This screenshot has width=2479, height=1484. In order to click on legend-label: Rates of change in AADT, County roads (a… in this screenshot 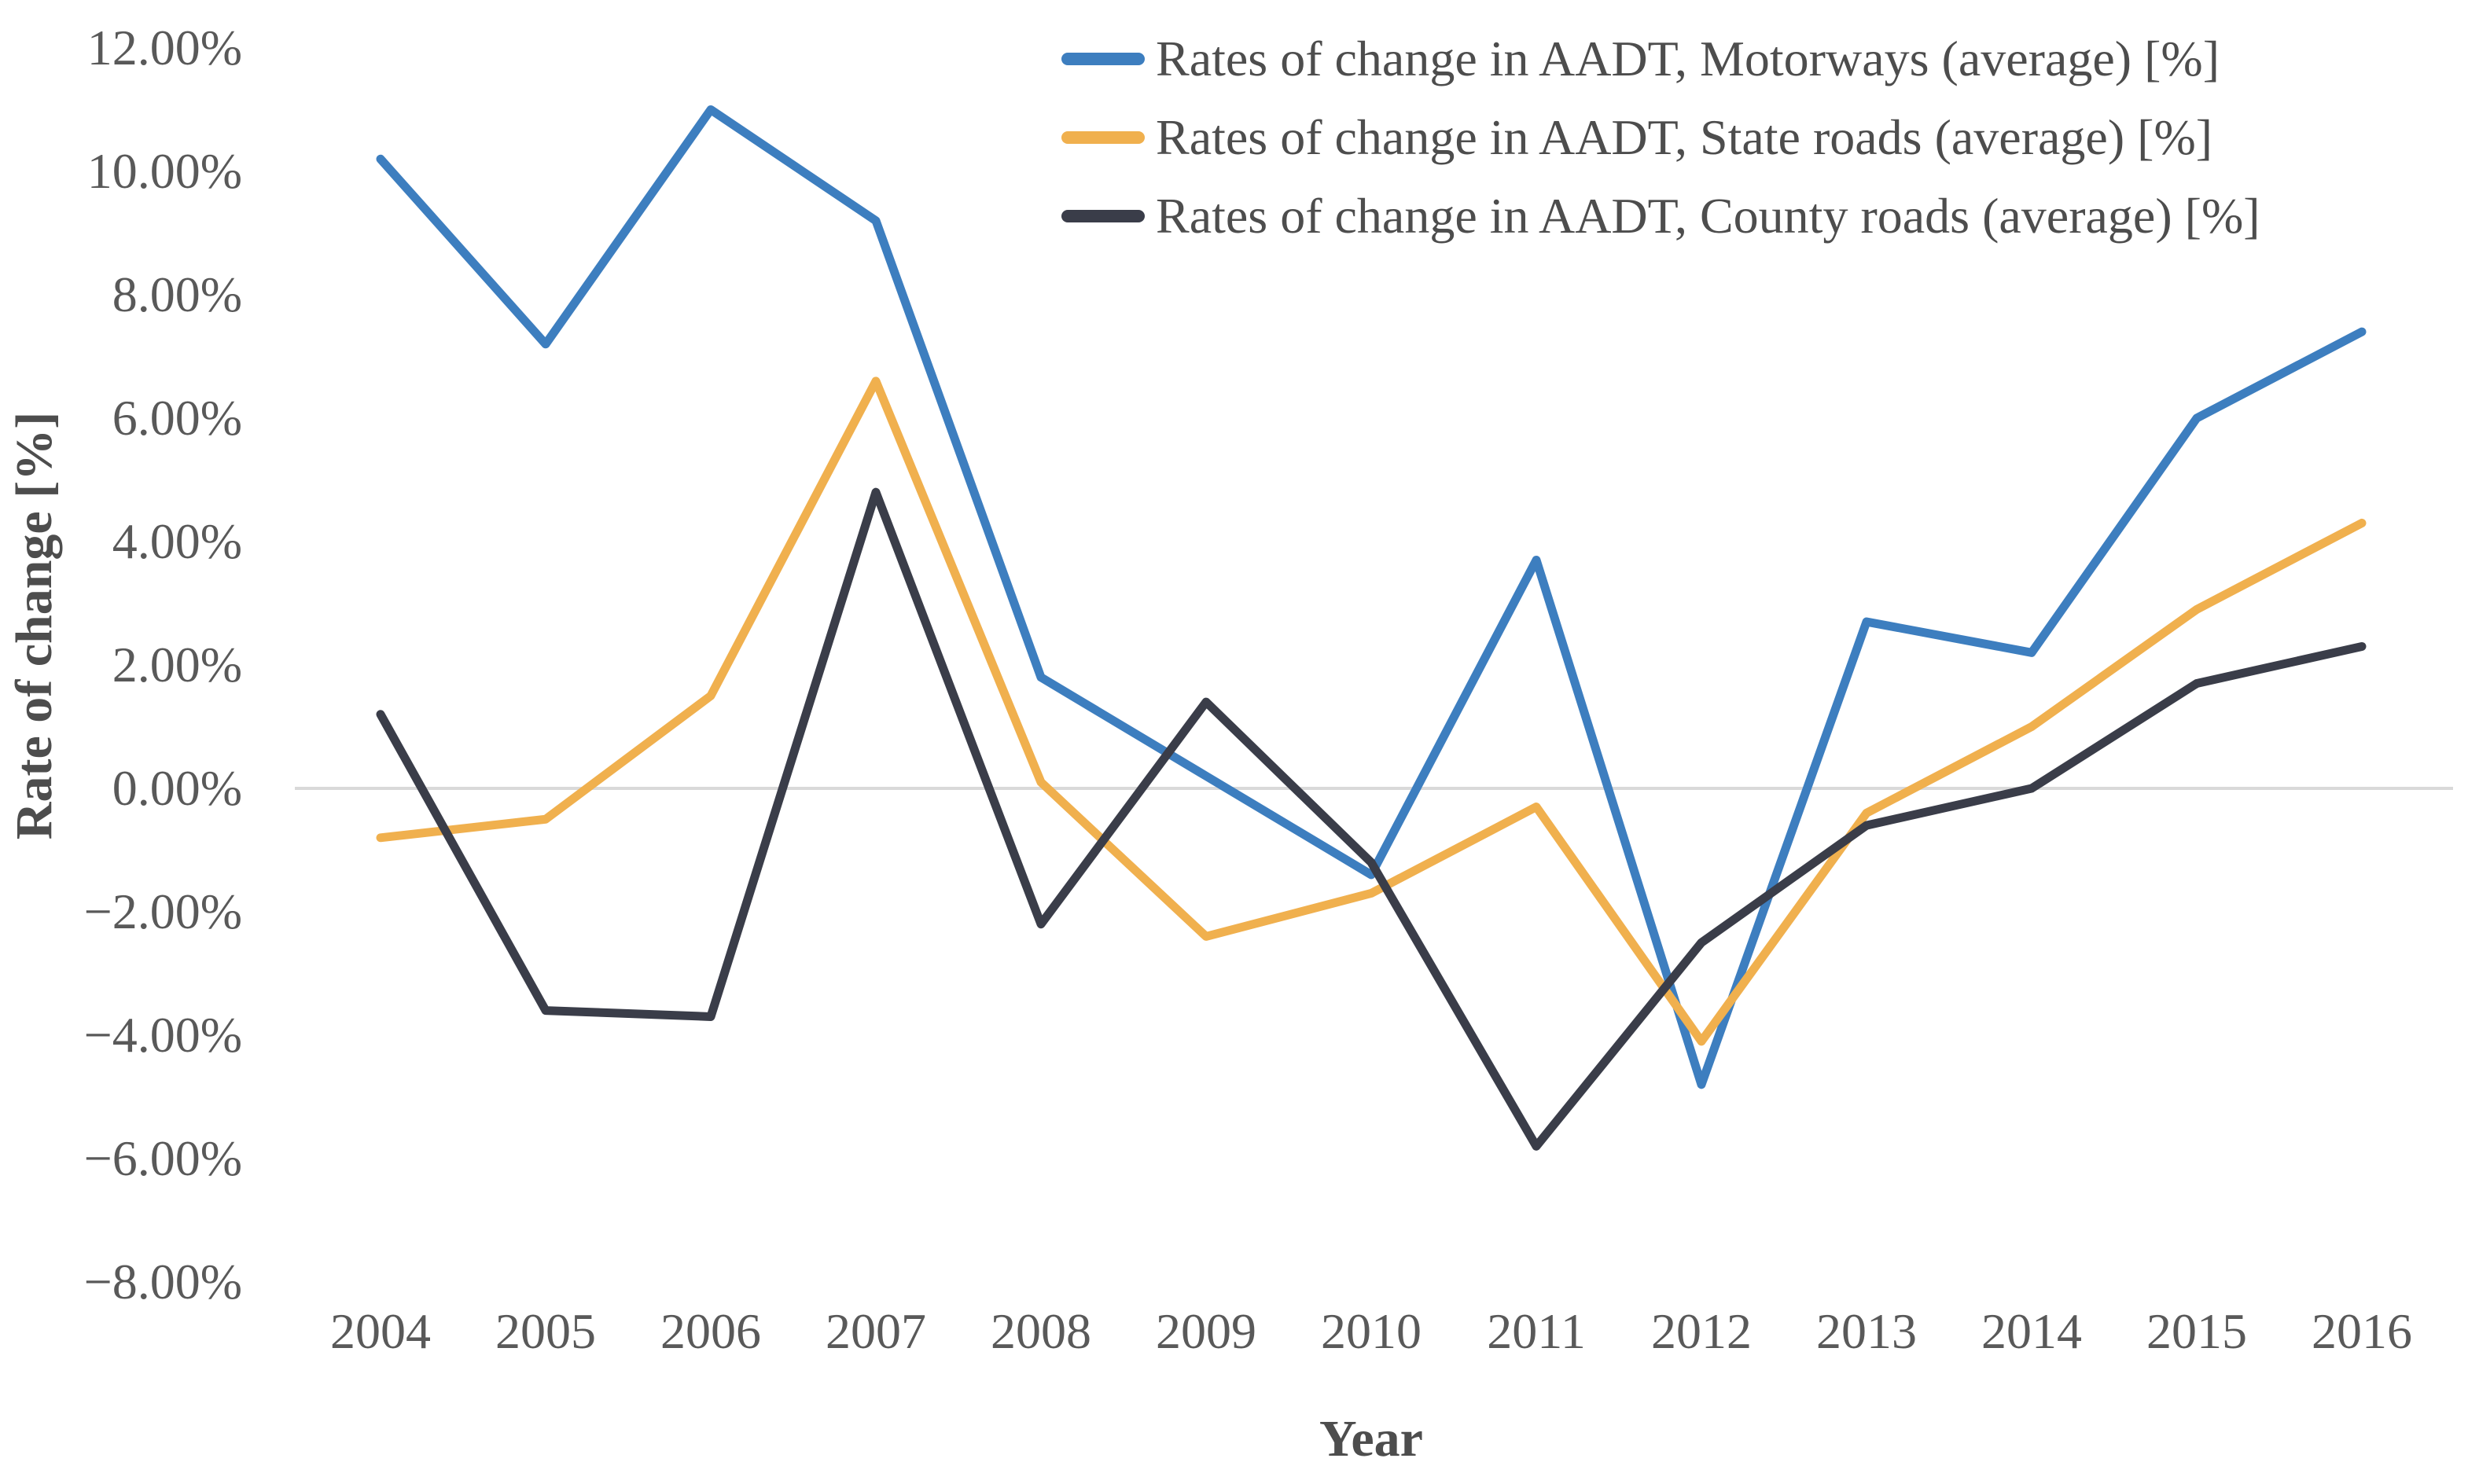, I will do `click(1708, 216)`.